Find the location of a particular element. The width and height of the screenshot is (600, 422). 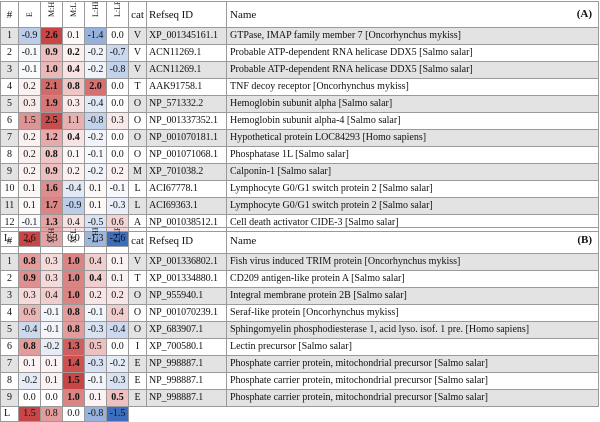

header-refseq: Refseq ID is located at coordinates (186, 240).